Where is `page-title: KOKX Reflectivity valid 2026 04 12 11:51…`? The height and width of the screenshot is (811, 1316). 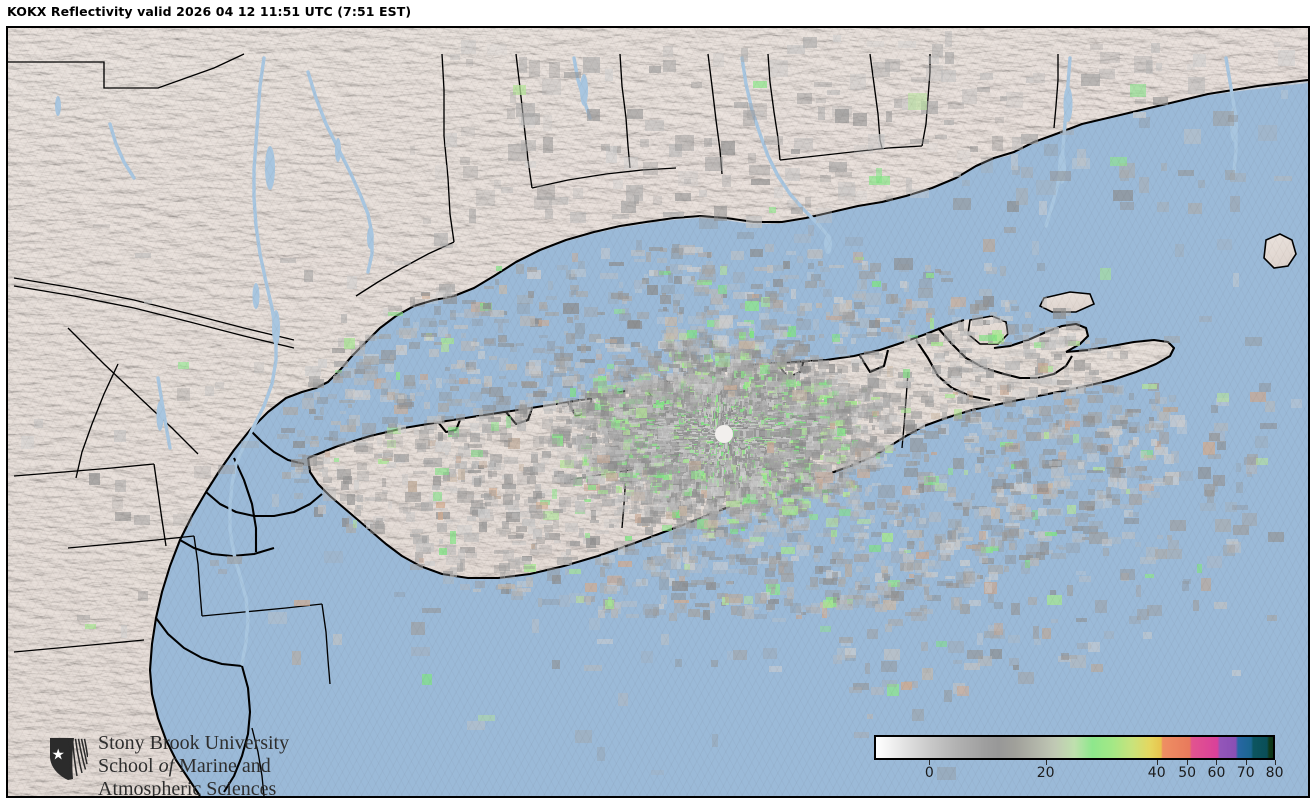 page-title: KOKX Reflectivity valid 2026 04 12 11:51… is located at coordinates (209, 11).